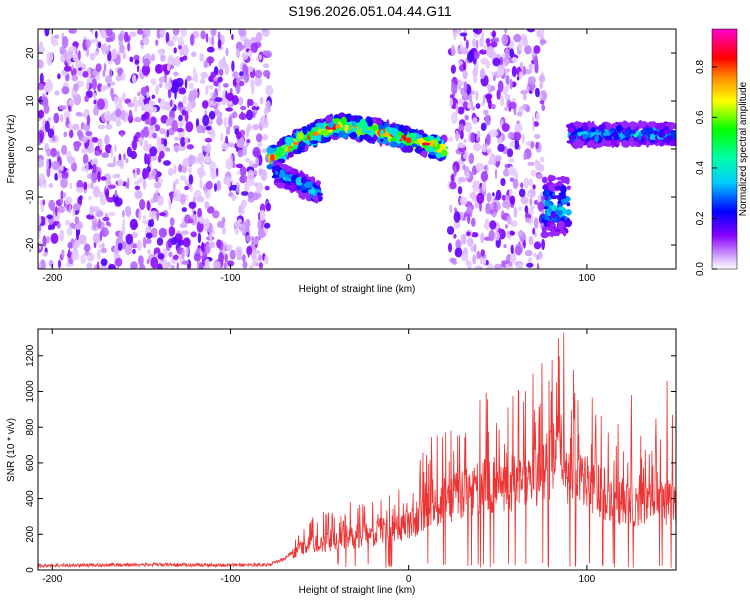 This screenshot has height=600, width=750. Describe the element at coordinates (30, 101) in the screenshot. I see `y-tick-label: 10` at that location.